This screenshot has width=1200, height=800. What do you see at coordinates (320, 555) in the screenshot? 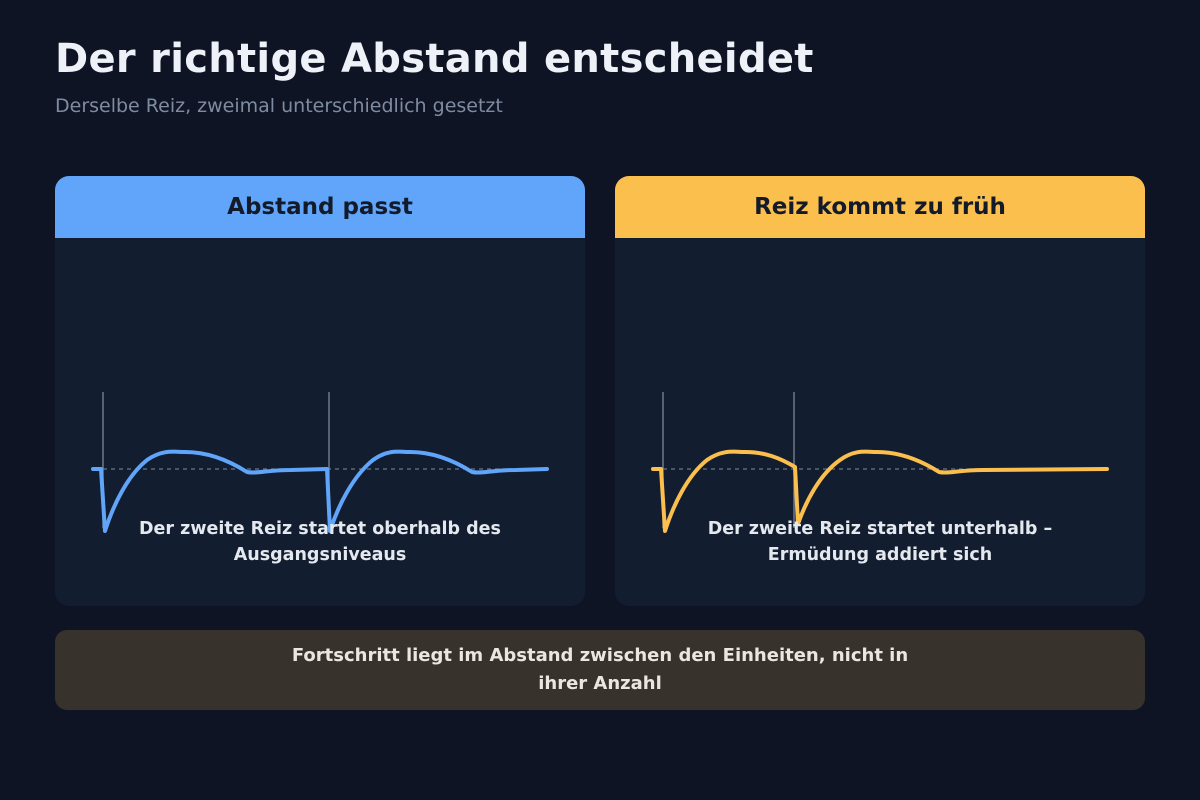
I see `caption-line: Ausgangsniveaus` at bounding box center [320, 555].